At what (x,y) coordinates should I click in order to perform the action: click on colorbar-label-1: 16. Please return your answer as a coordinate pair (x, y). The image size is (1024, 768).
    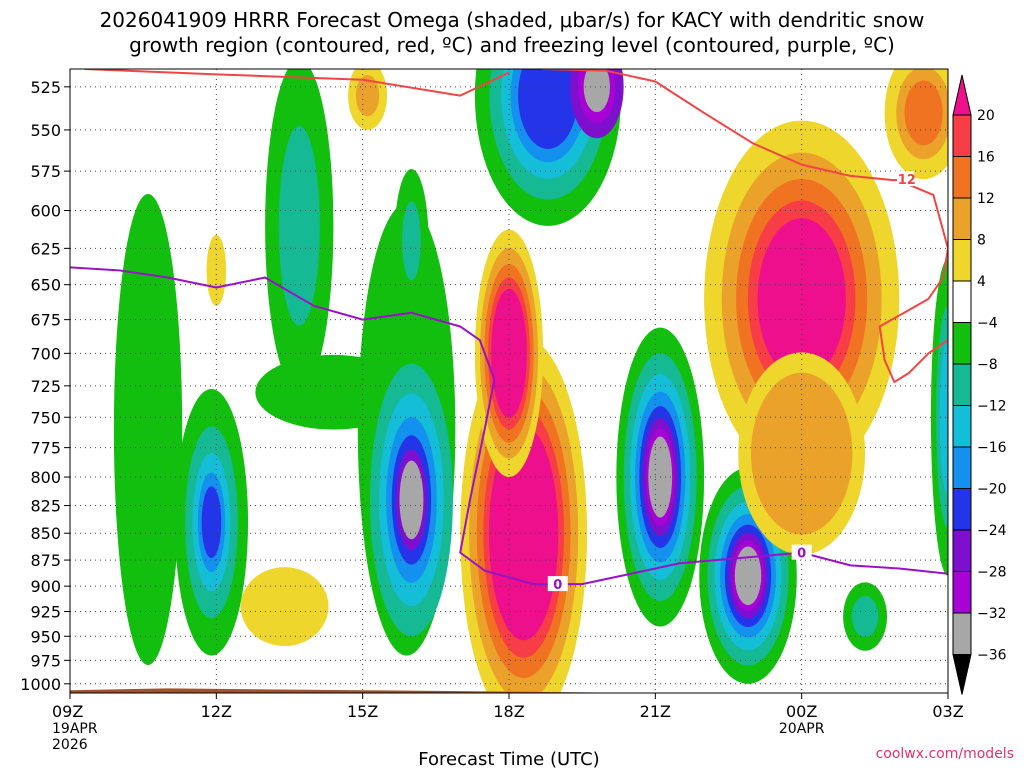
    Looking at the image, I should click on (986, 158).